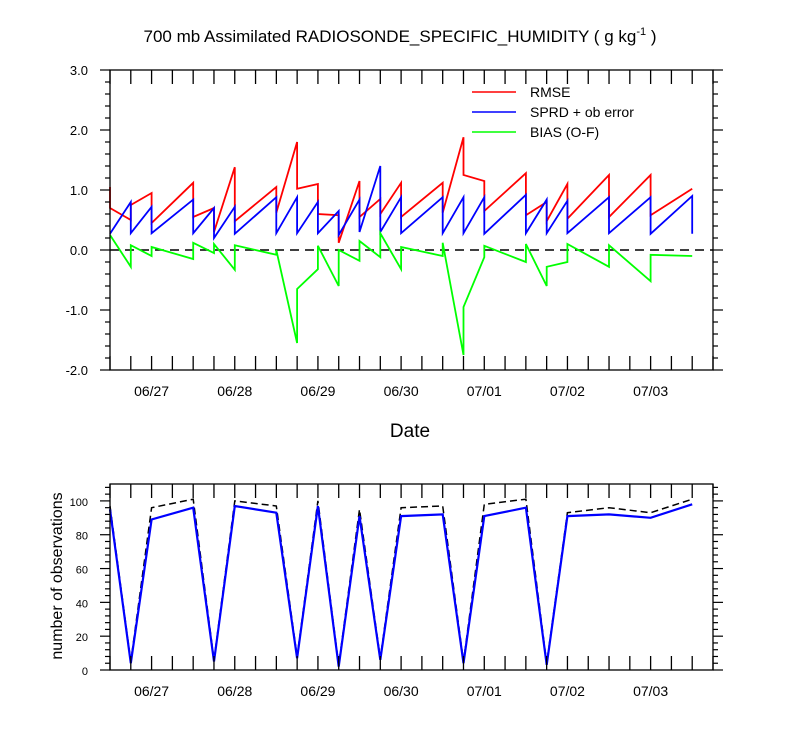 Image resolution: width=800 pixels, height=750 pixels. What do you see at coordinates (484, 391) in the screenshot?
I see `top-x-tick-label: 07/01` at bounding box center [484, 391].